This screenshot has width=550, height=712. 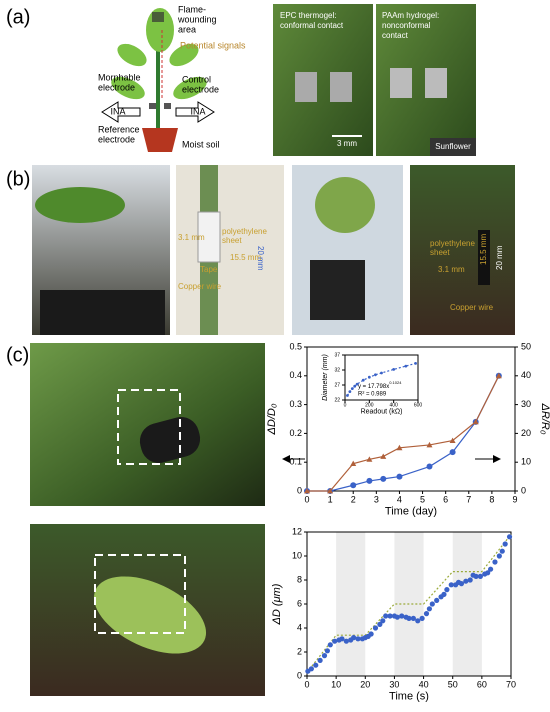 I want to click on y-tick-label: 32, so click(x=337, y=370).